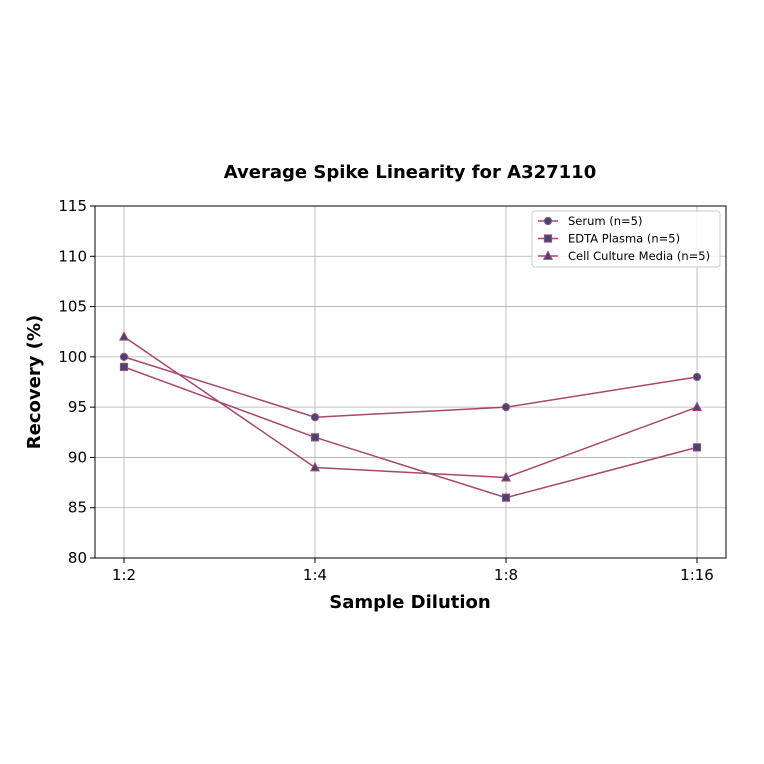 This screenshot has width=764, height=764. What do you see at coordinates (34, 382) in the screenshot?
I see `y-axis-label: Recovery (%)` at bounding box center [34, 382].